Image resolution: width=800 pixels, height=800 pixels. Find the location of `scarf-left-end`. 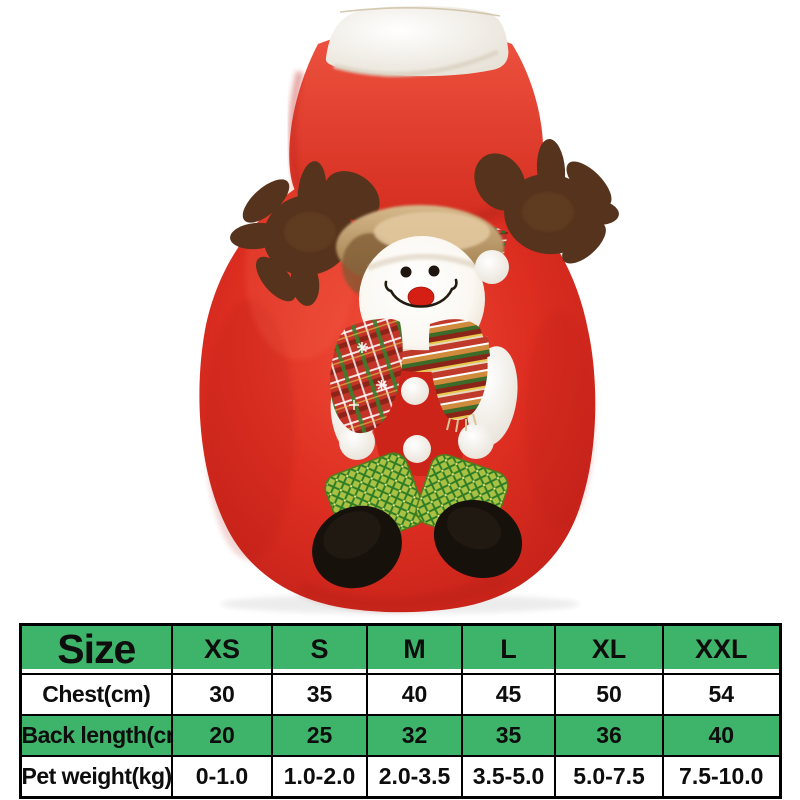

scarf-left-end is located at coordinates (366, 376).